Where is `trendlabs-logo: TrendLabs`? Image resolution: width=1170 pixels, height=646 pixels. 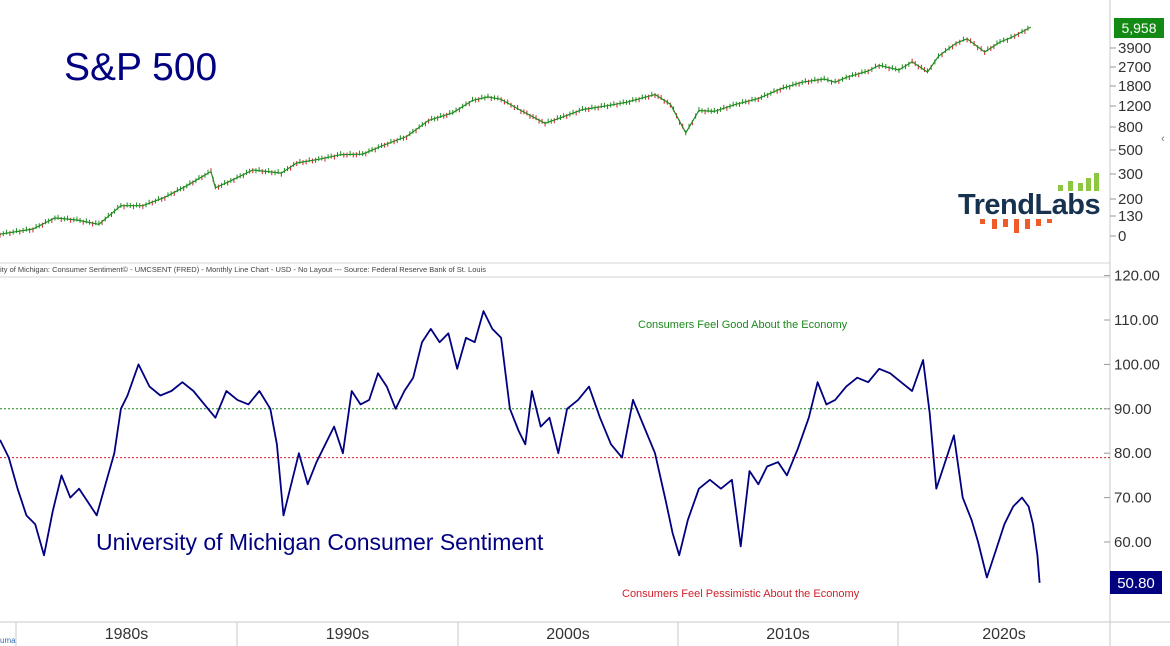 trendlabs-logo: TrendLabs is located at coordinates (1029, 203).